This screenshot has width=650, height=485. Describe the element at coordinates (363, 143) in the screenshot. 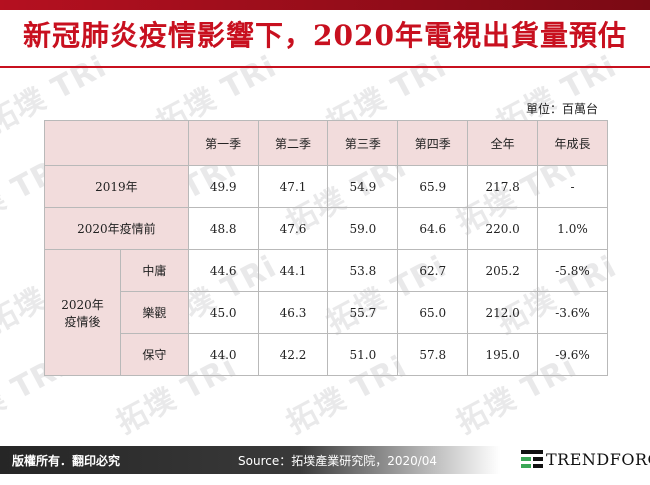

I see `column-header: 第三季` at that location.